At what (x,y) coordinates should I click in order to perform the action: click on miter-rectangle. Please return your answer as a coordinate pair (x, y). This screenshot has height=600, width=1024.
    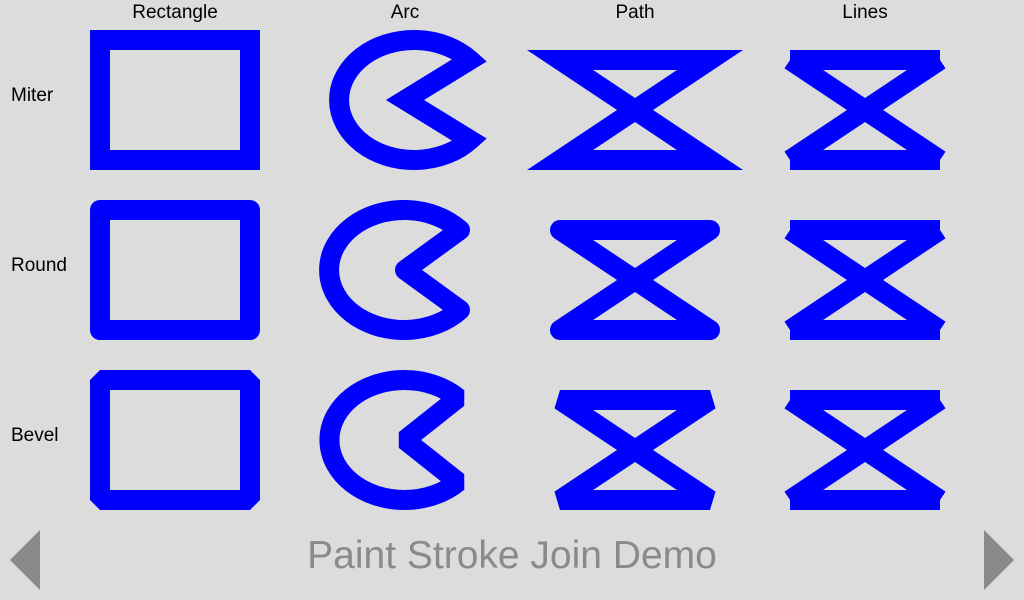
    Looking at the image, I should click on (175, 100).